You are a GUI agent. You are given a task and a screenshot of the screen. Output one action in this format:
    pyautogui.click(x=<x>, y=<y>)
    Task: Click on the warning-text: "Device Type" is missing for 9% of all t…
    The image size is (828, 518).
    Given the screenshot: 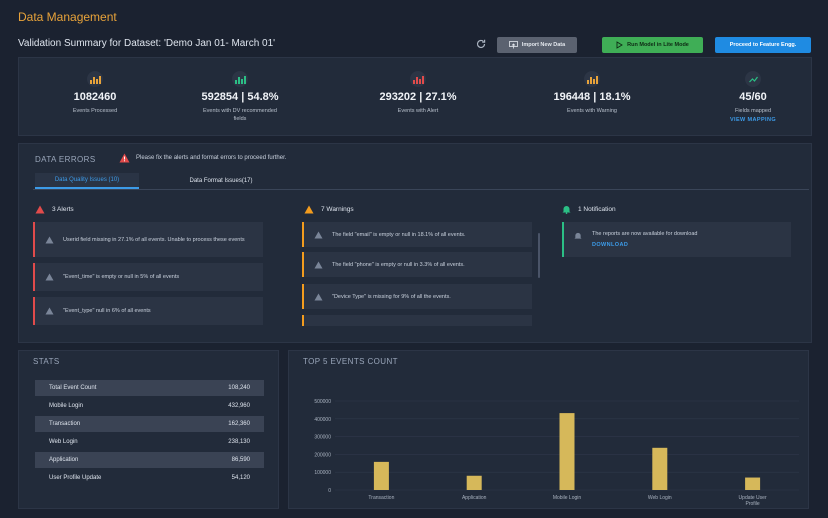 What is the action you would take?
    pyautogui.click(x=391, y=296)
    